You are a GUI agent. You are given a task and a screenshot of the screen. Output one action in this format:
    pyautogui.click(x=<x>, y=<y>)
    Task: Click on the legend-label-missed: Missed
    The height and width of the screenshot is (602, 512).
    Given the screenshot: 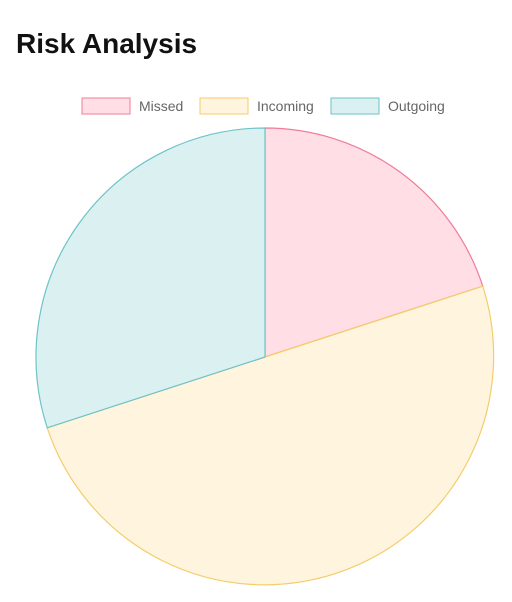 What is the action you would take?
    pyautogui.click(x=161, y=106)
    